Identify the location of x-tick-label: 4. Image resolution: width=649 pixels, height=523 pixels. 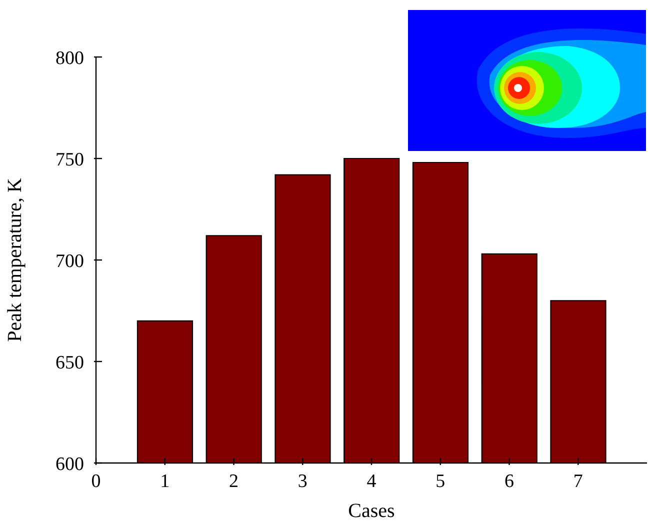
(371, 481).